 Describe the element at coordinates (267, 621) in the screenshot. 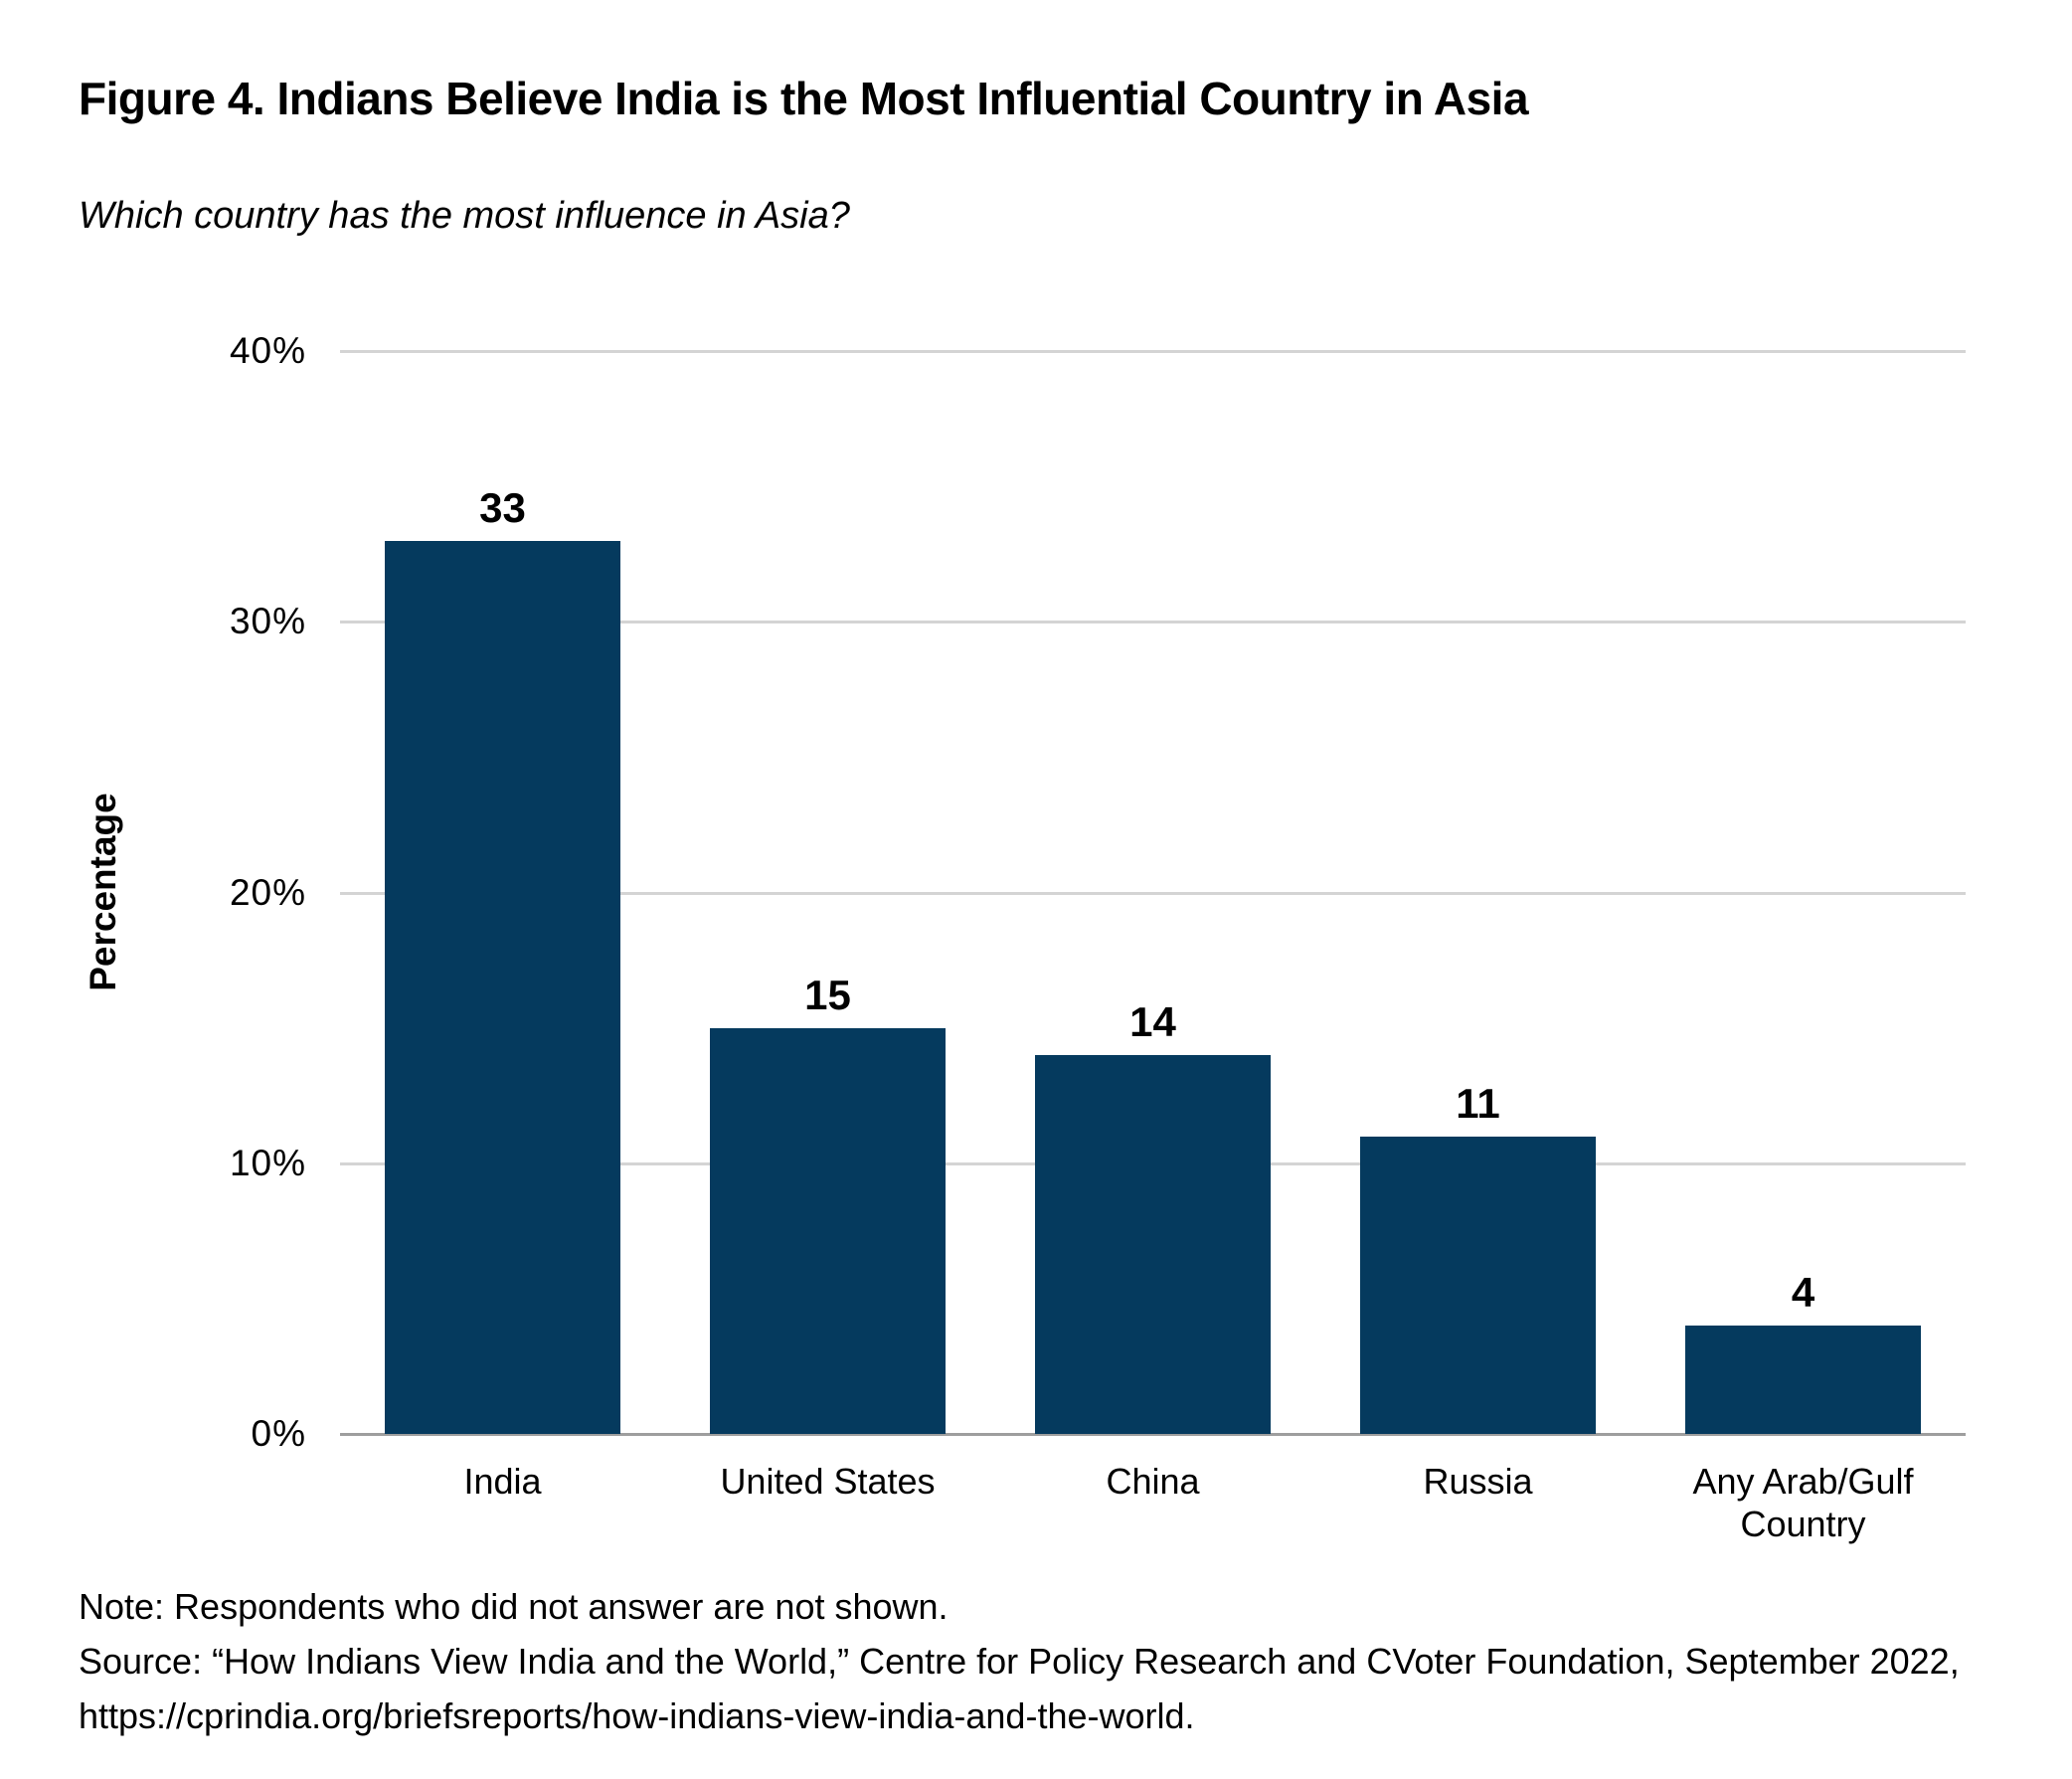

I see `y-tick-label: 30%` at that location.